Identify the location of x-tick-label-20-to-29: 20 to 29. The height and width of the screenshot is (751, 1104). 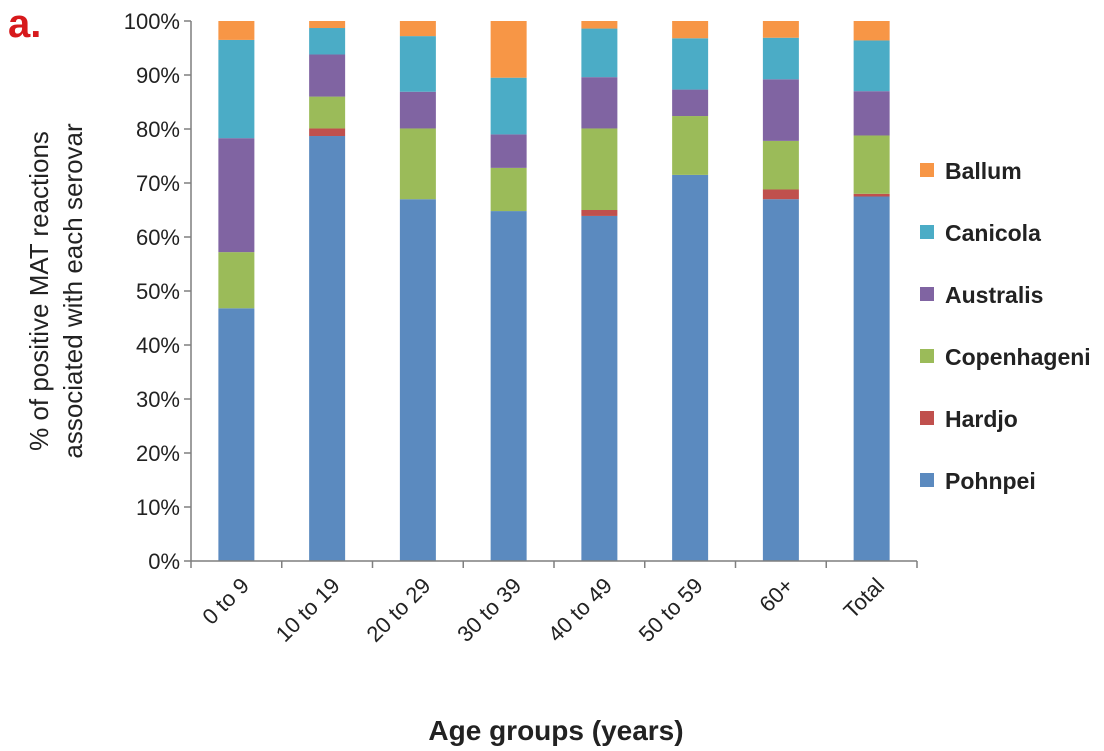
(399, 610).